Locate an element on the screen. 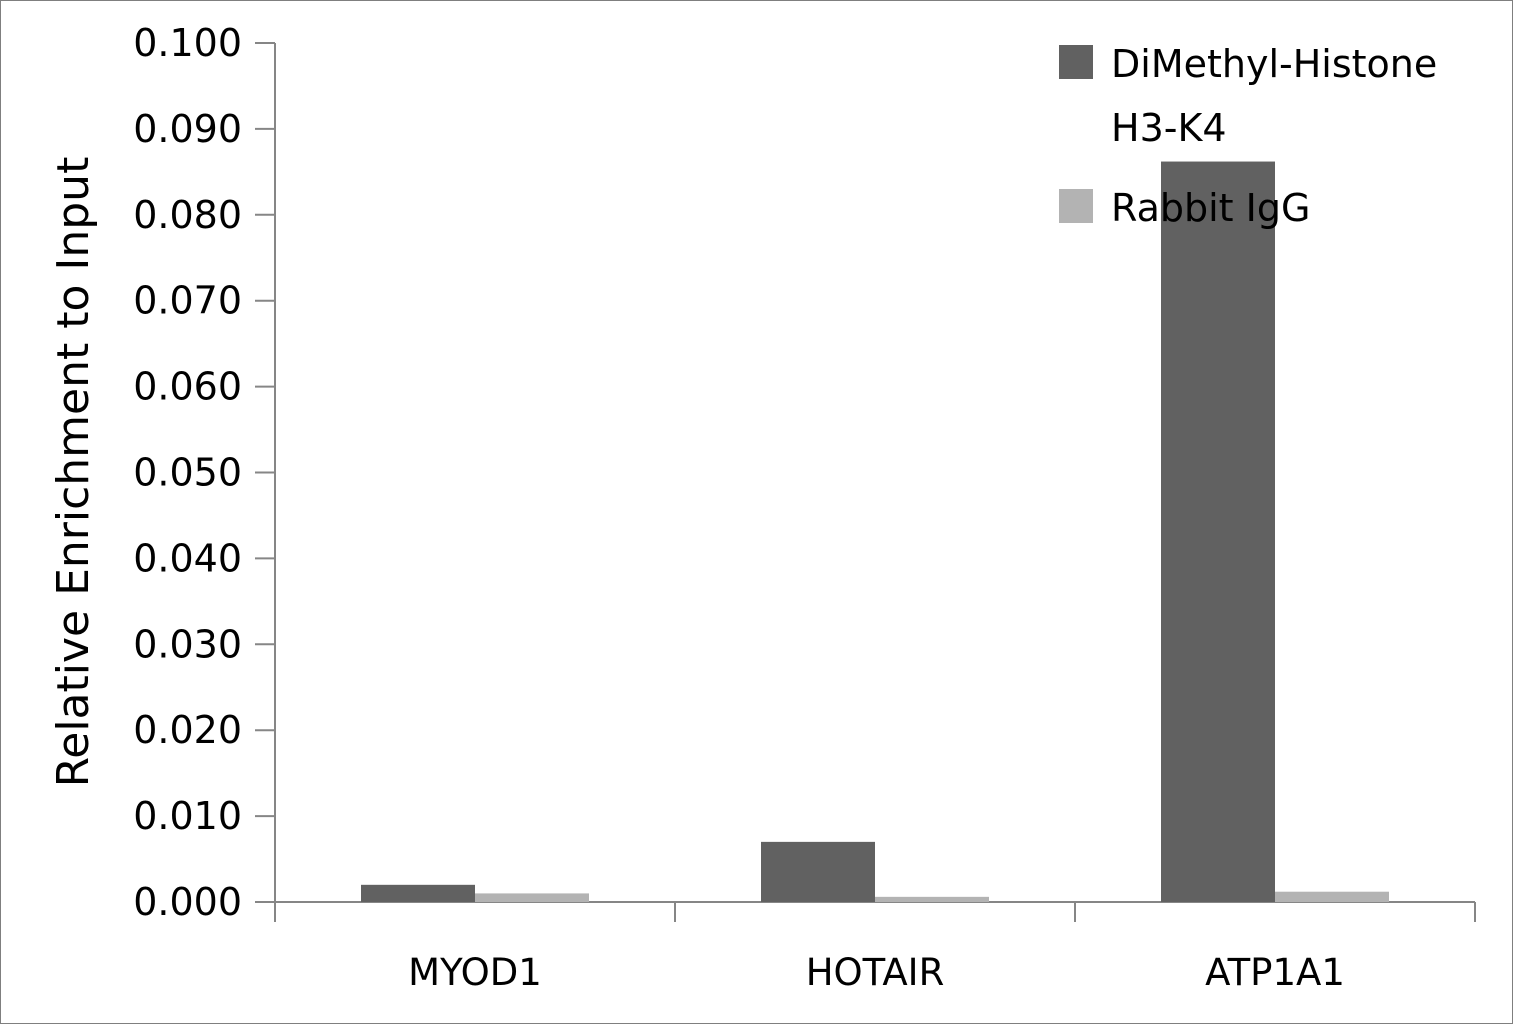 This screenshot has width=1513, height=1024. y-tick-label: 0.060 is located at coordinates (187, 387).